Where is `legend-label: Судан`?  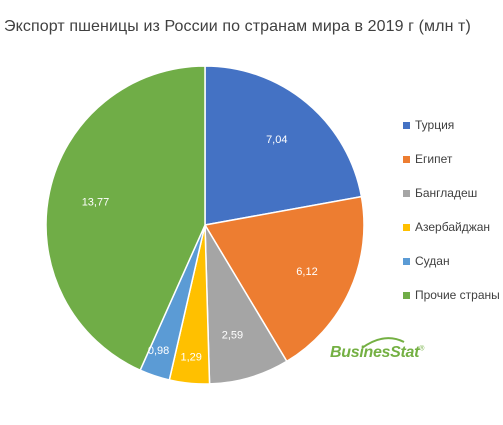
legend-label: Судан is located at coordinates (432, 261).